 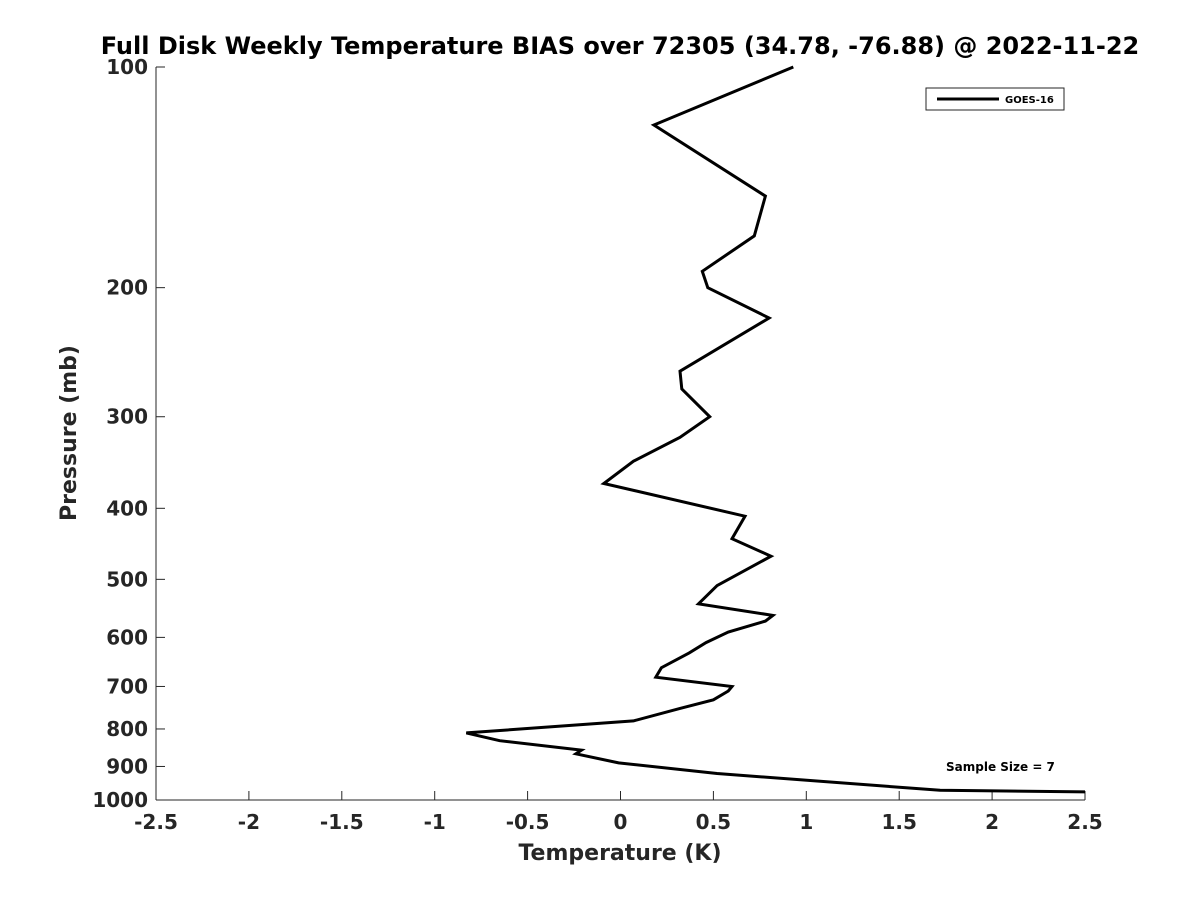 What do you see at coordinates (127, 67) in the screenshot?
I see `y-tick-label: 100` at bounding box center [127, 67].